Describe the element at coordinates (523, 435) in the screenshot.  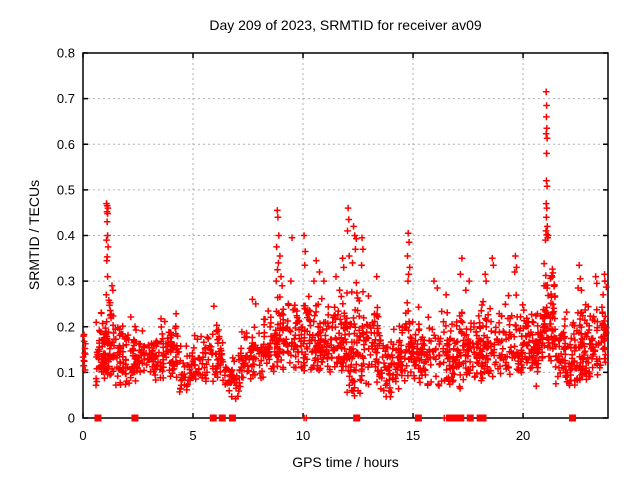
I see `x-tick-label: 20` at that location.